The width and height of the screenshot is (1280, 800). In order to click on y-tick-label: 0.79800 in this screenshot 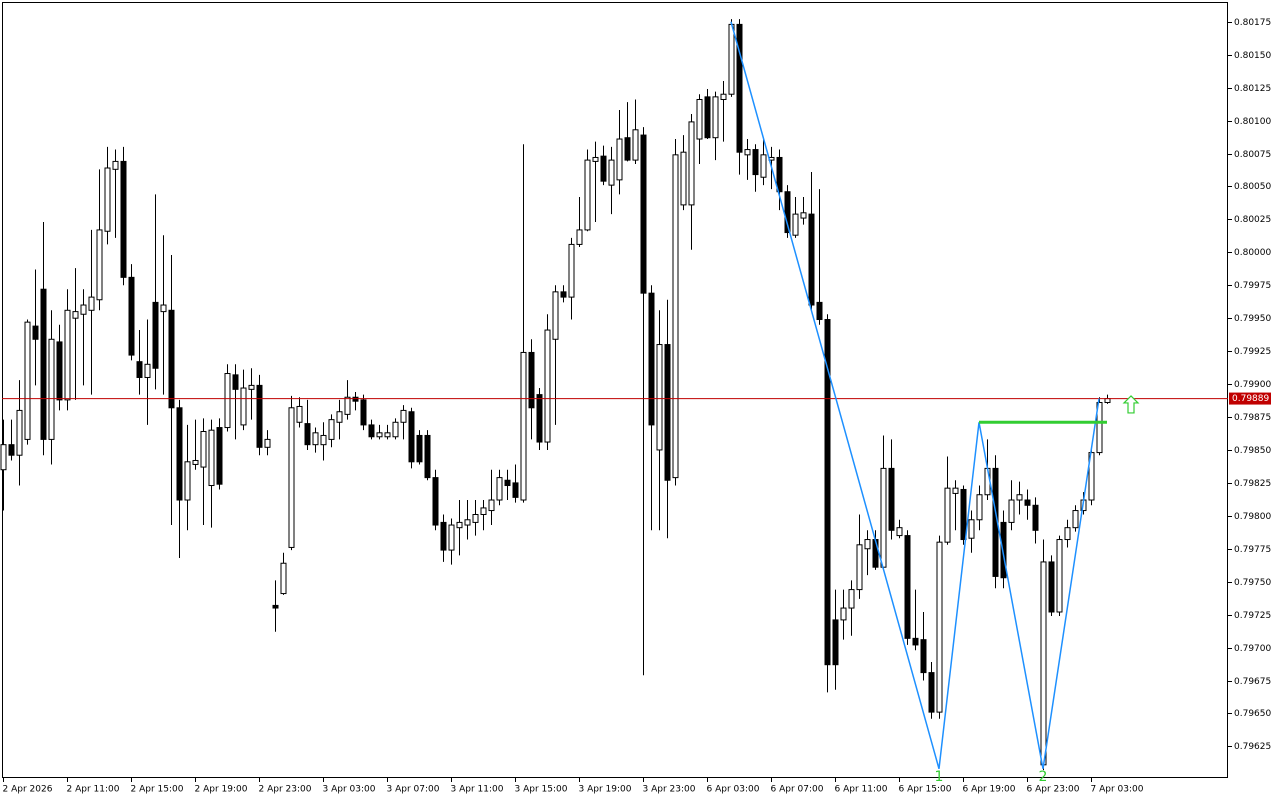, I will do `click(1252, 517)`.